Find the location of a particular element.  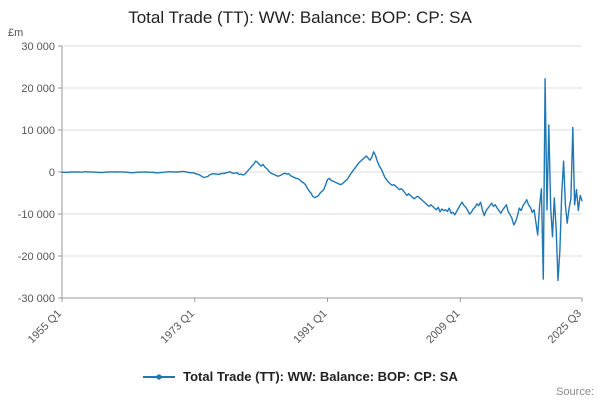

source-label: Source: is located at coordinates (575, 392).